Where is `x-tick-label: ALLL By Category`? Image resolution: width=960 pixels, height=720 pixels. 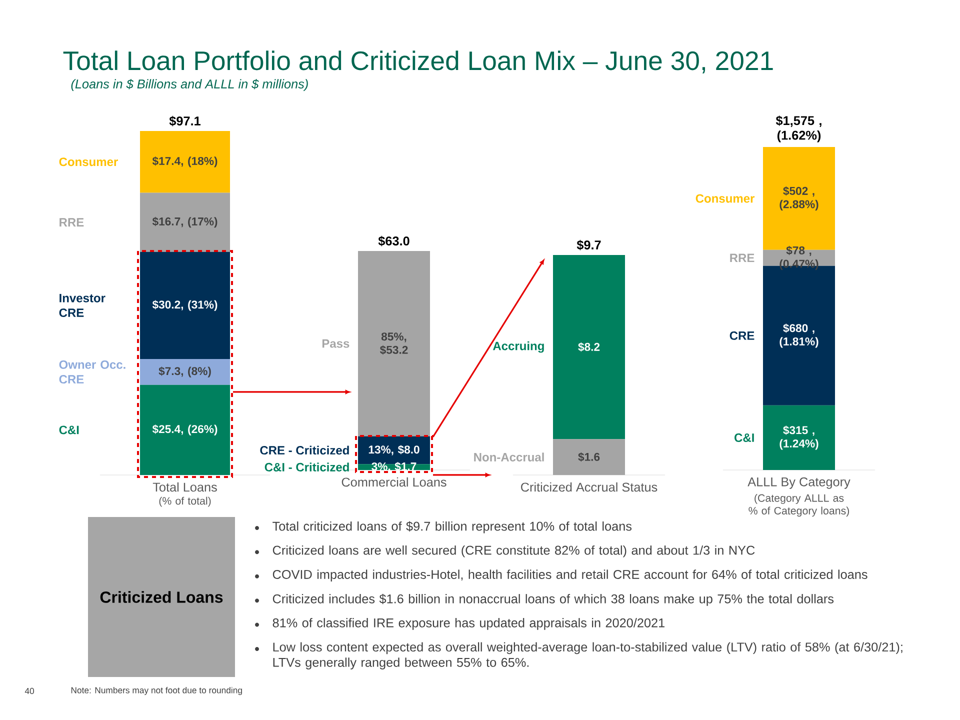
x-tick-label: ALLL By Category is located at coordinates (799, 483).